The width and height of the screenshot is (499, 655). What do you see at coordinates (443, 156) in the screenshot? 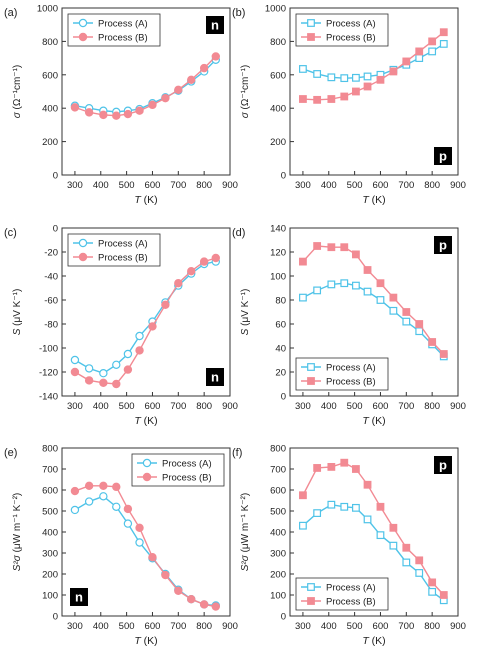
I see `carrier-type-badge: p` at bounding box center [443, 156].